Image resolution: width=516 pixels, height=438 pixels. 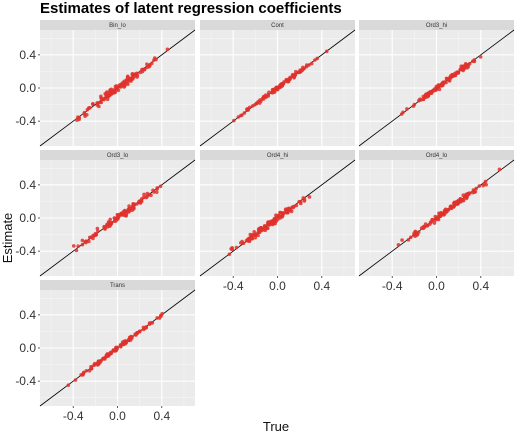 I want to click on facet-ord4_hi: Ord4_hi -0.4 0.0 0.4, so click(x=277, y=221).